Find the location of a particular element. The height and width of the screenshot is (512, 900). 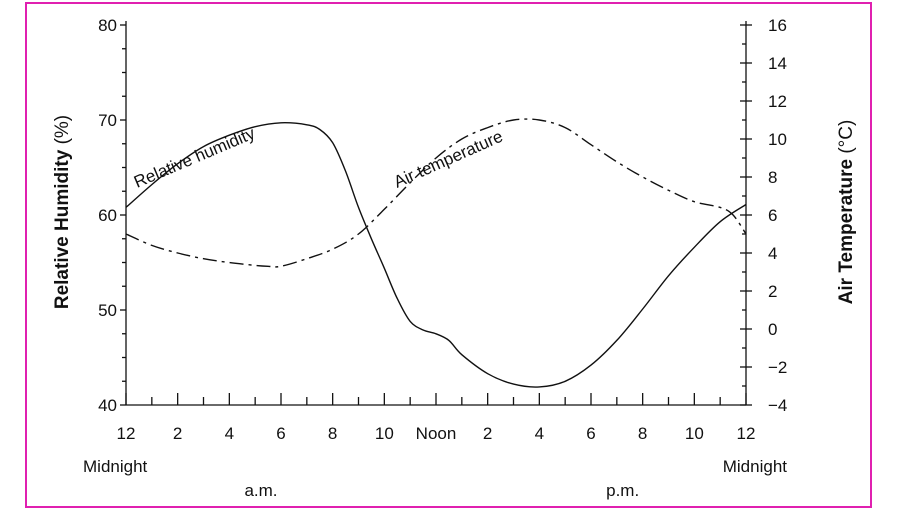

left-axis-title: Relative Humidity (%) is located at coordinates (62, 212).